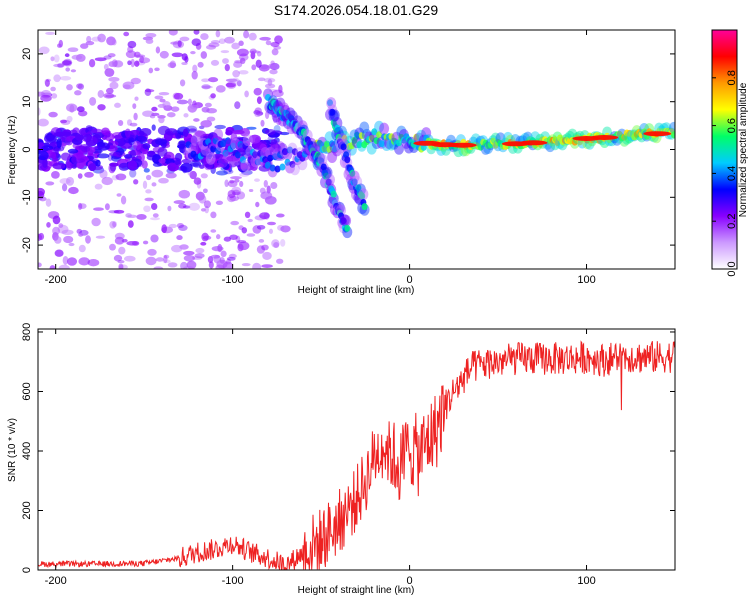  Describe the element at coordinates (462, 145) in the screenshot. I see `spectrogram-peak` at that location.